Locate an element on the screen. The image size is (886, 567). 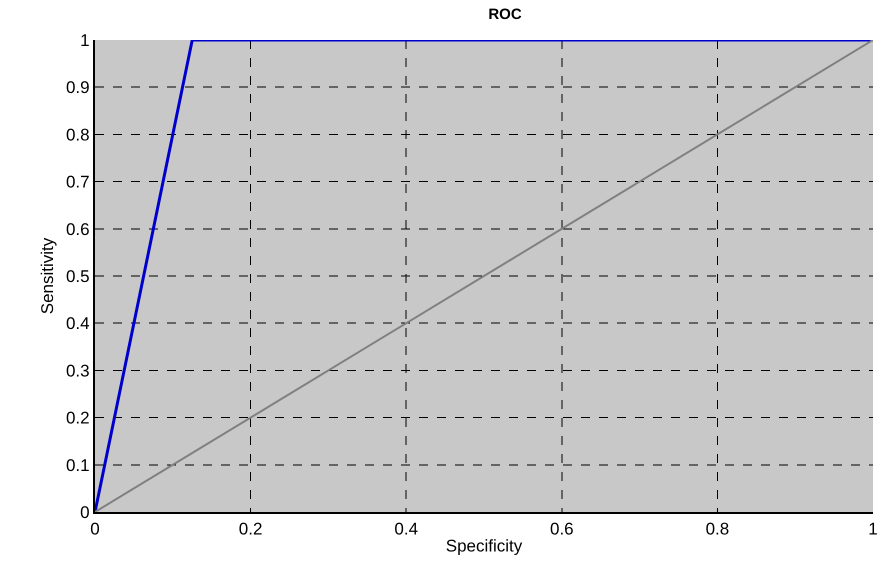
y-tick-label: 0.4 is located at coordinates (78, 324).